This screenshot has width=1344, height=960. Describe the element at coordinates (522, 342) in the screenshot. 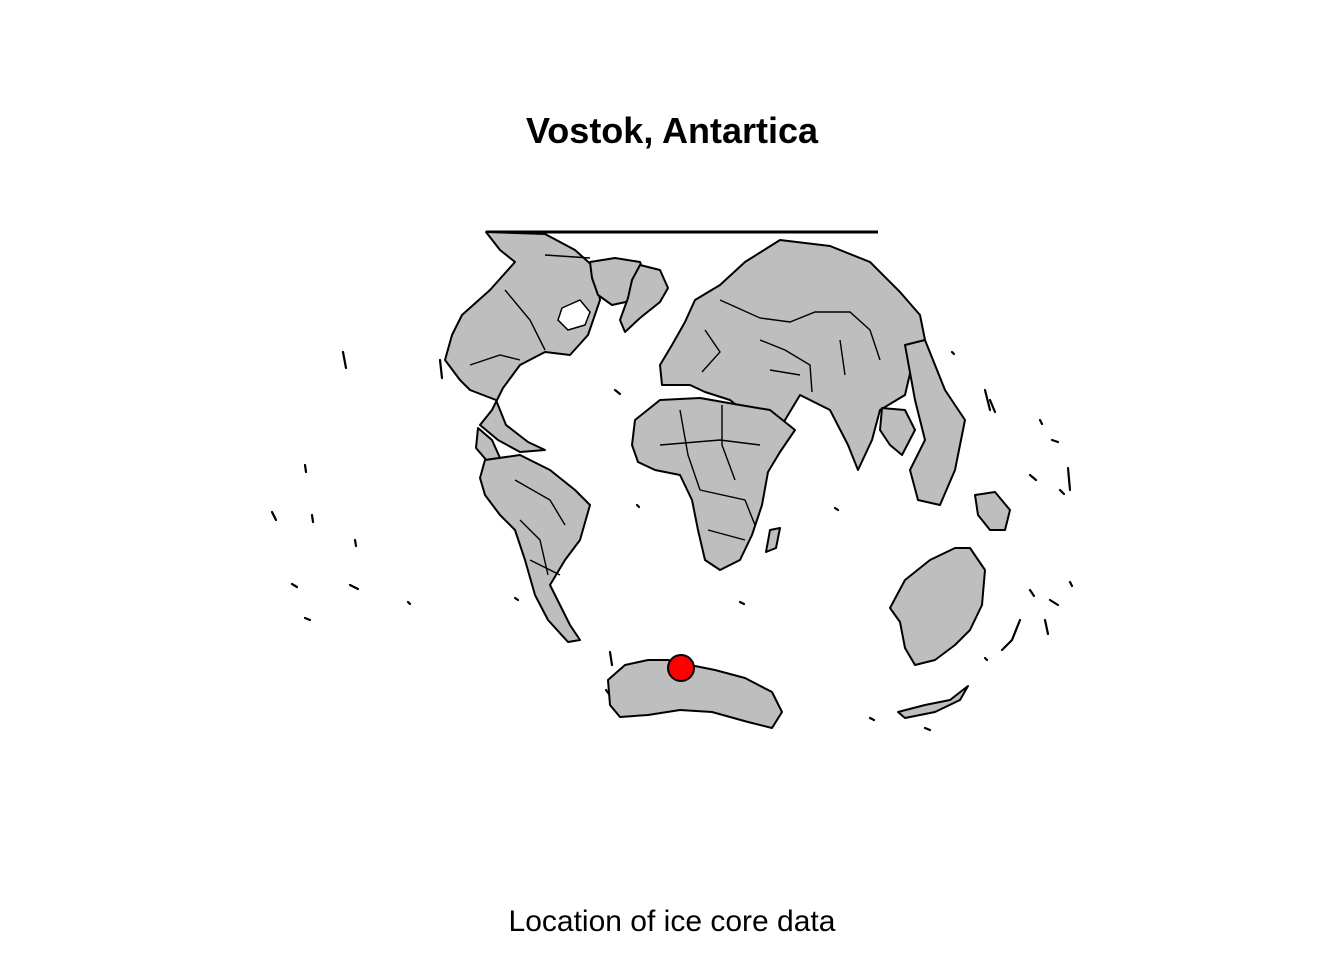

I see `north-america` at that location.